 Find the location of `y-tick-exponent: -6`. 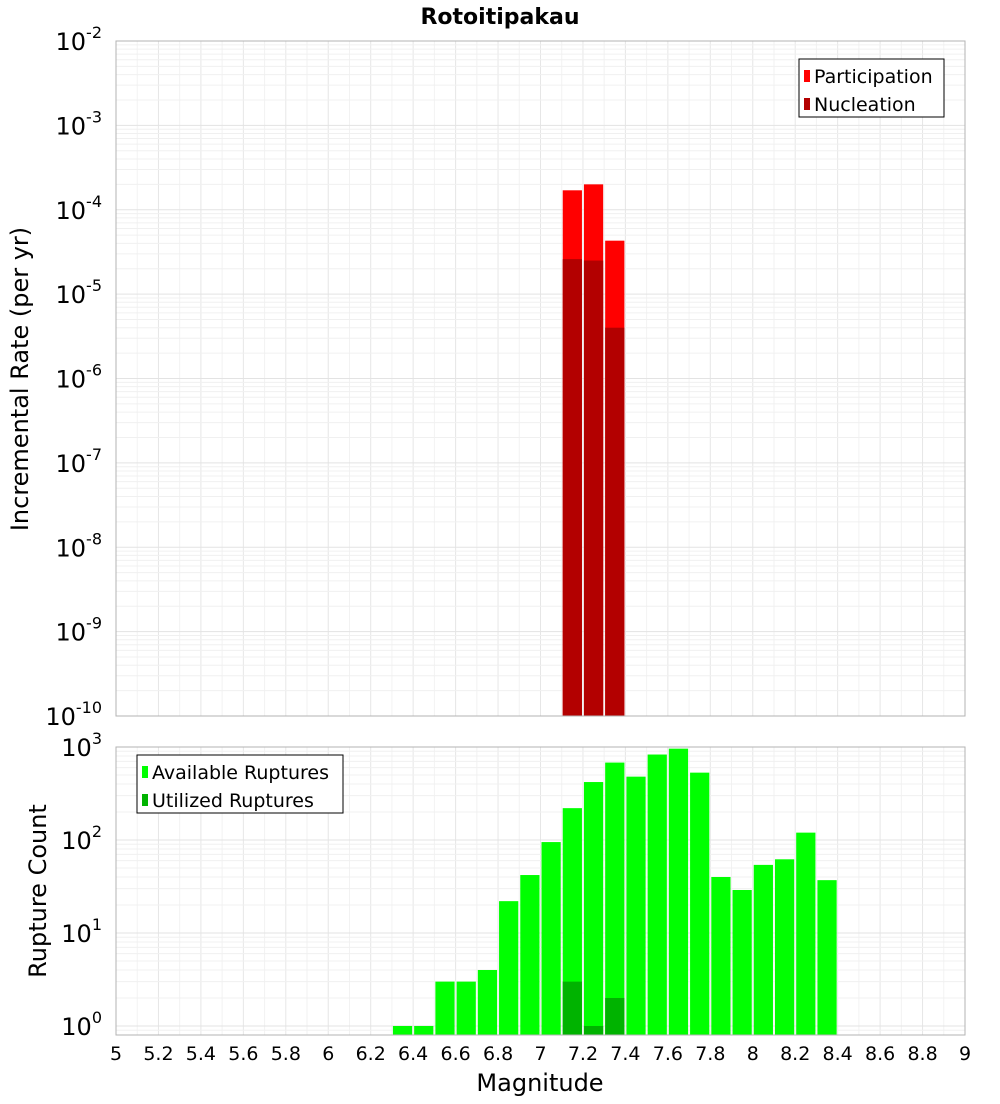

y-tick-exponent: -6 is located at coordinates (94, 370).